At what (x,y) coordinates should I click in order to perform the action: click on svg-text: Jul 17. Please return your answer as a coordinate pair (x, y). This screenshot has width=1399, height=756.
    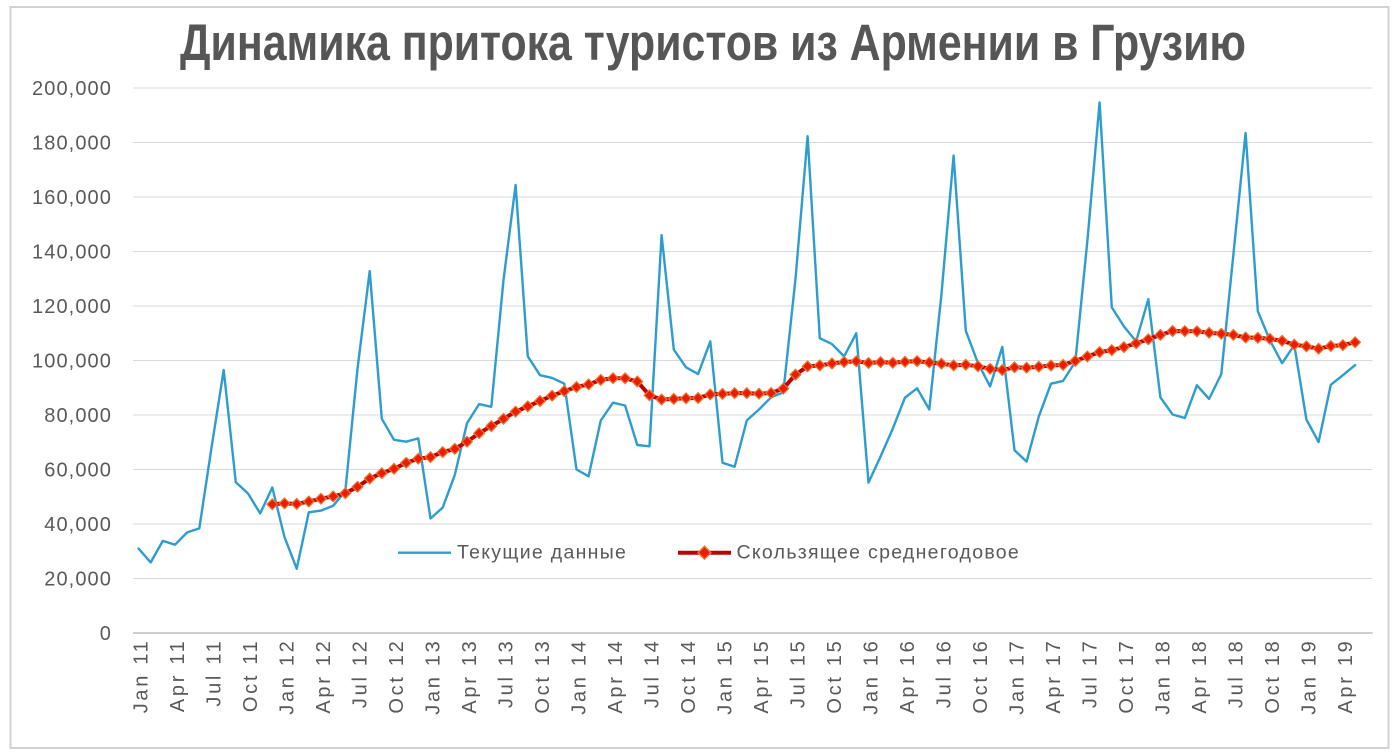
    Looking at the image, I should click on (1090, 674).